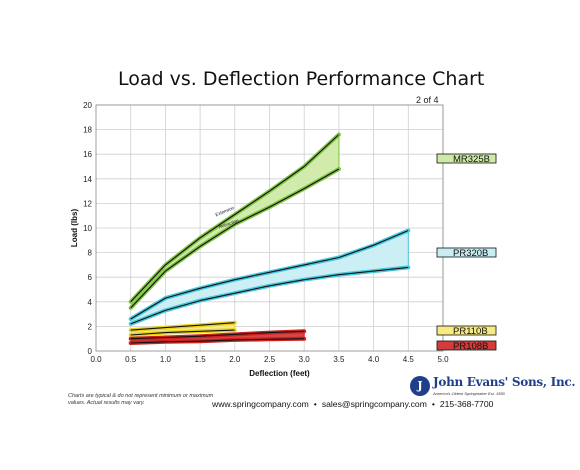 The image size is (580, 470). I want to click on x-tick-label: 5.0, so click(443, 359).